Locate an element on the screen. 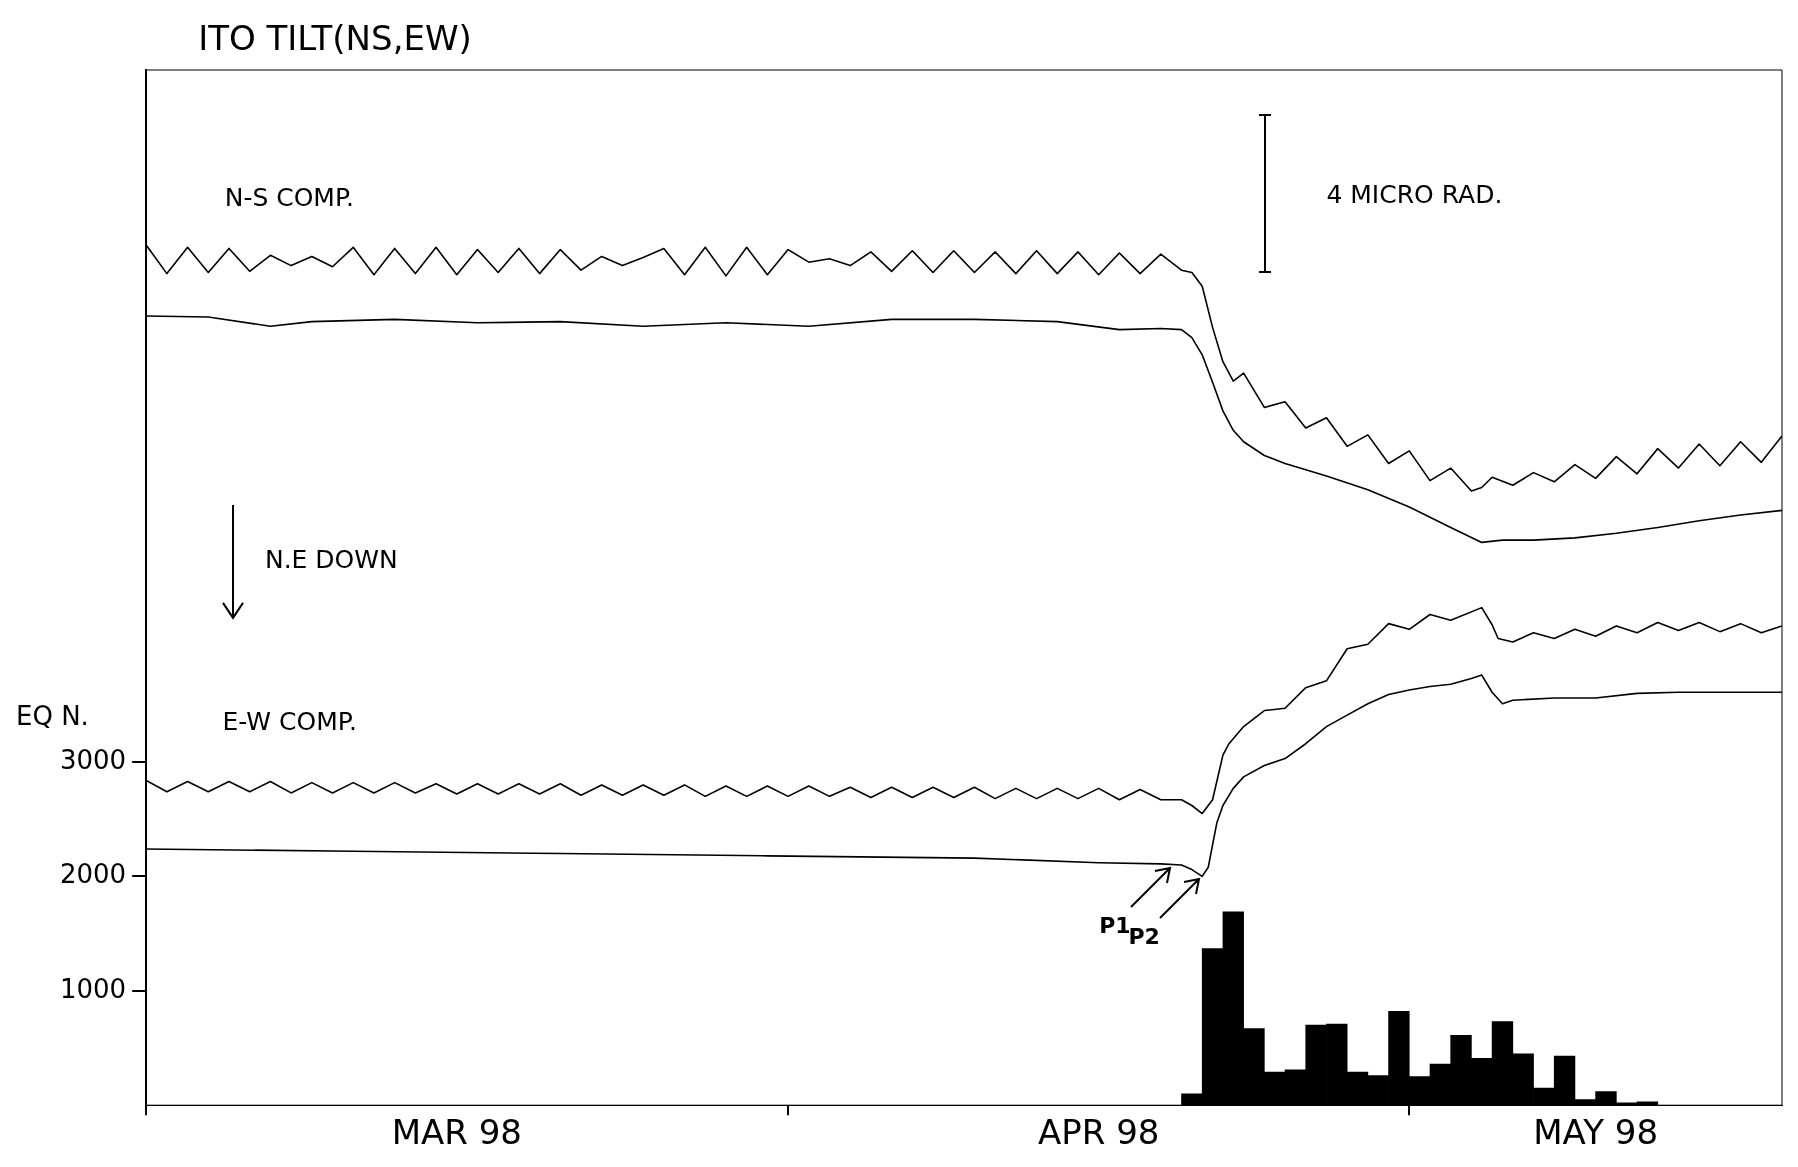  annotation: P2 is located at coordinates (1144, 937).